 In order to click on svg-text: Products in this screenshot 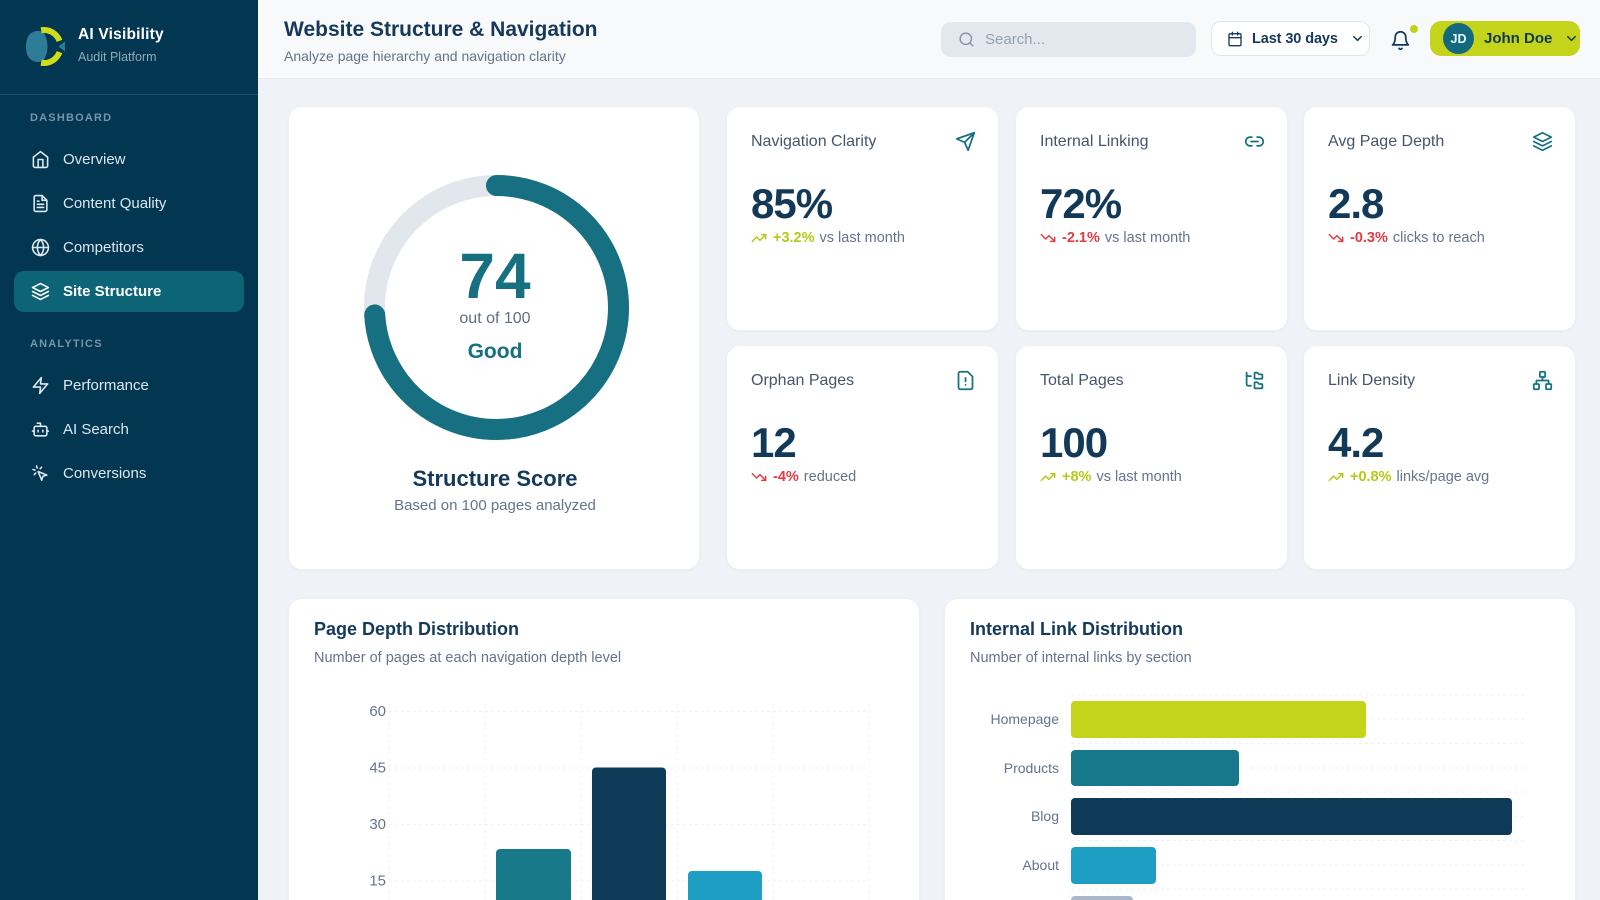, I will do `click(1031, 768)`.